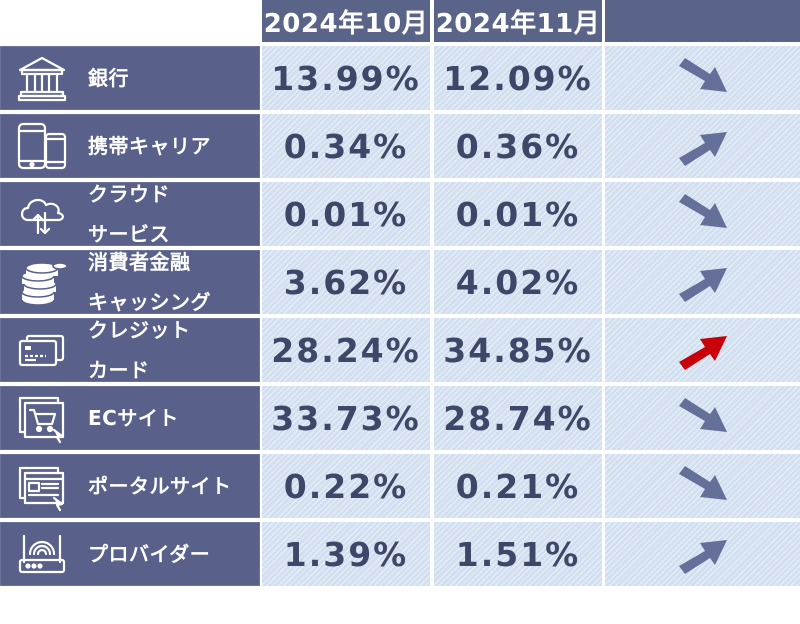 The height and width of the screenshot is (624, 800). Describe the element at coordinates (139, 330) in the screenshot. I see `row-label-line: クレジット` at that location.